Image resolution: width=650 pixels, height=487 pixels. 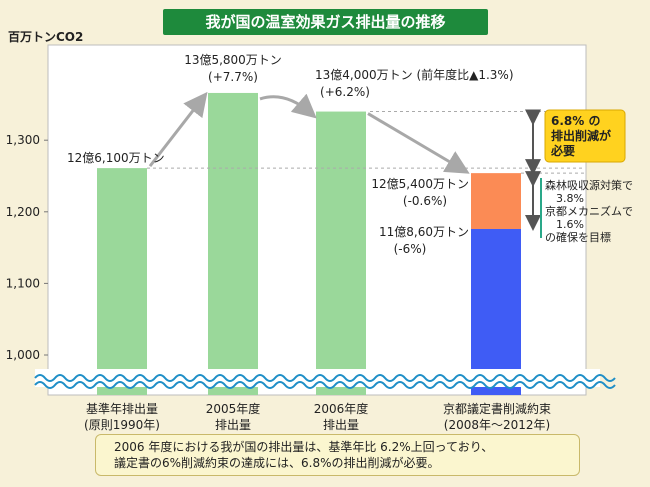 What do you see at coordinates (345, 92) in the screenshot?
I see `value-label-2006-change: (+6.2%)` at bounding box center [345, 92].